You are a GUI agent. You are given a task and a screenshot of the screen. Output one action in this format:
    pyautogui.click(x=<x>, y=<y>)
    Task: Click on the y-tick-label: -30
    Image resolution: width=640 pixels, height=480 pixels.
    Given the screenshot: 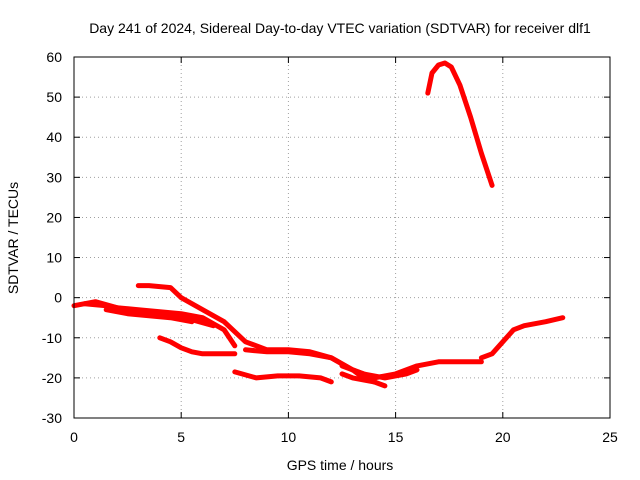 What is the action you would take?
    pyautogui.click(x=52, y=418)
    